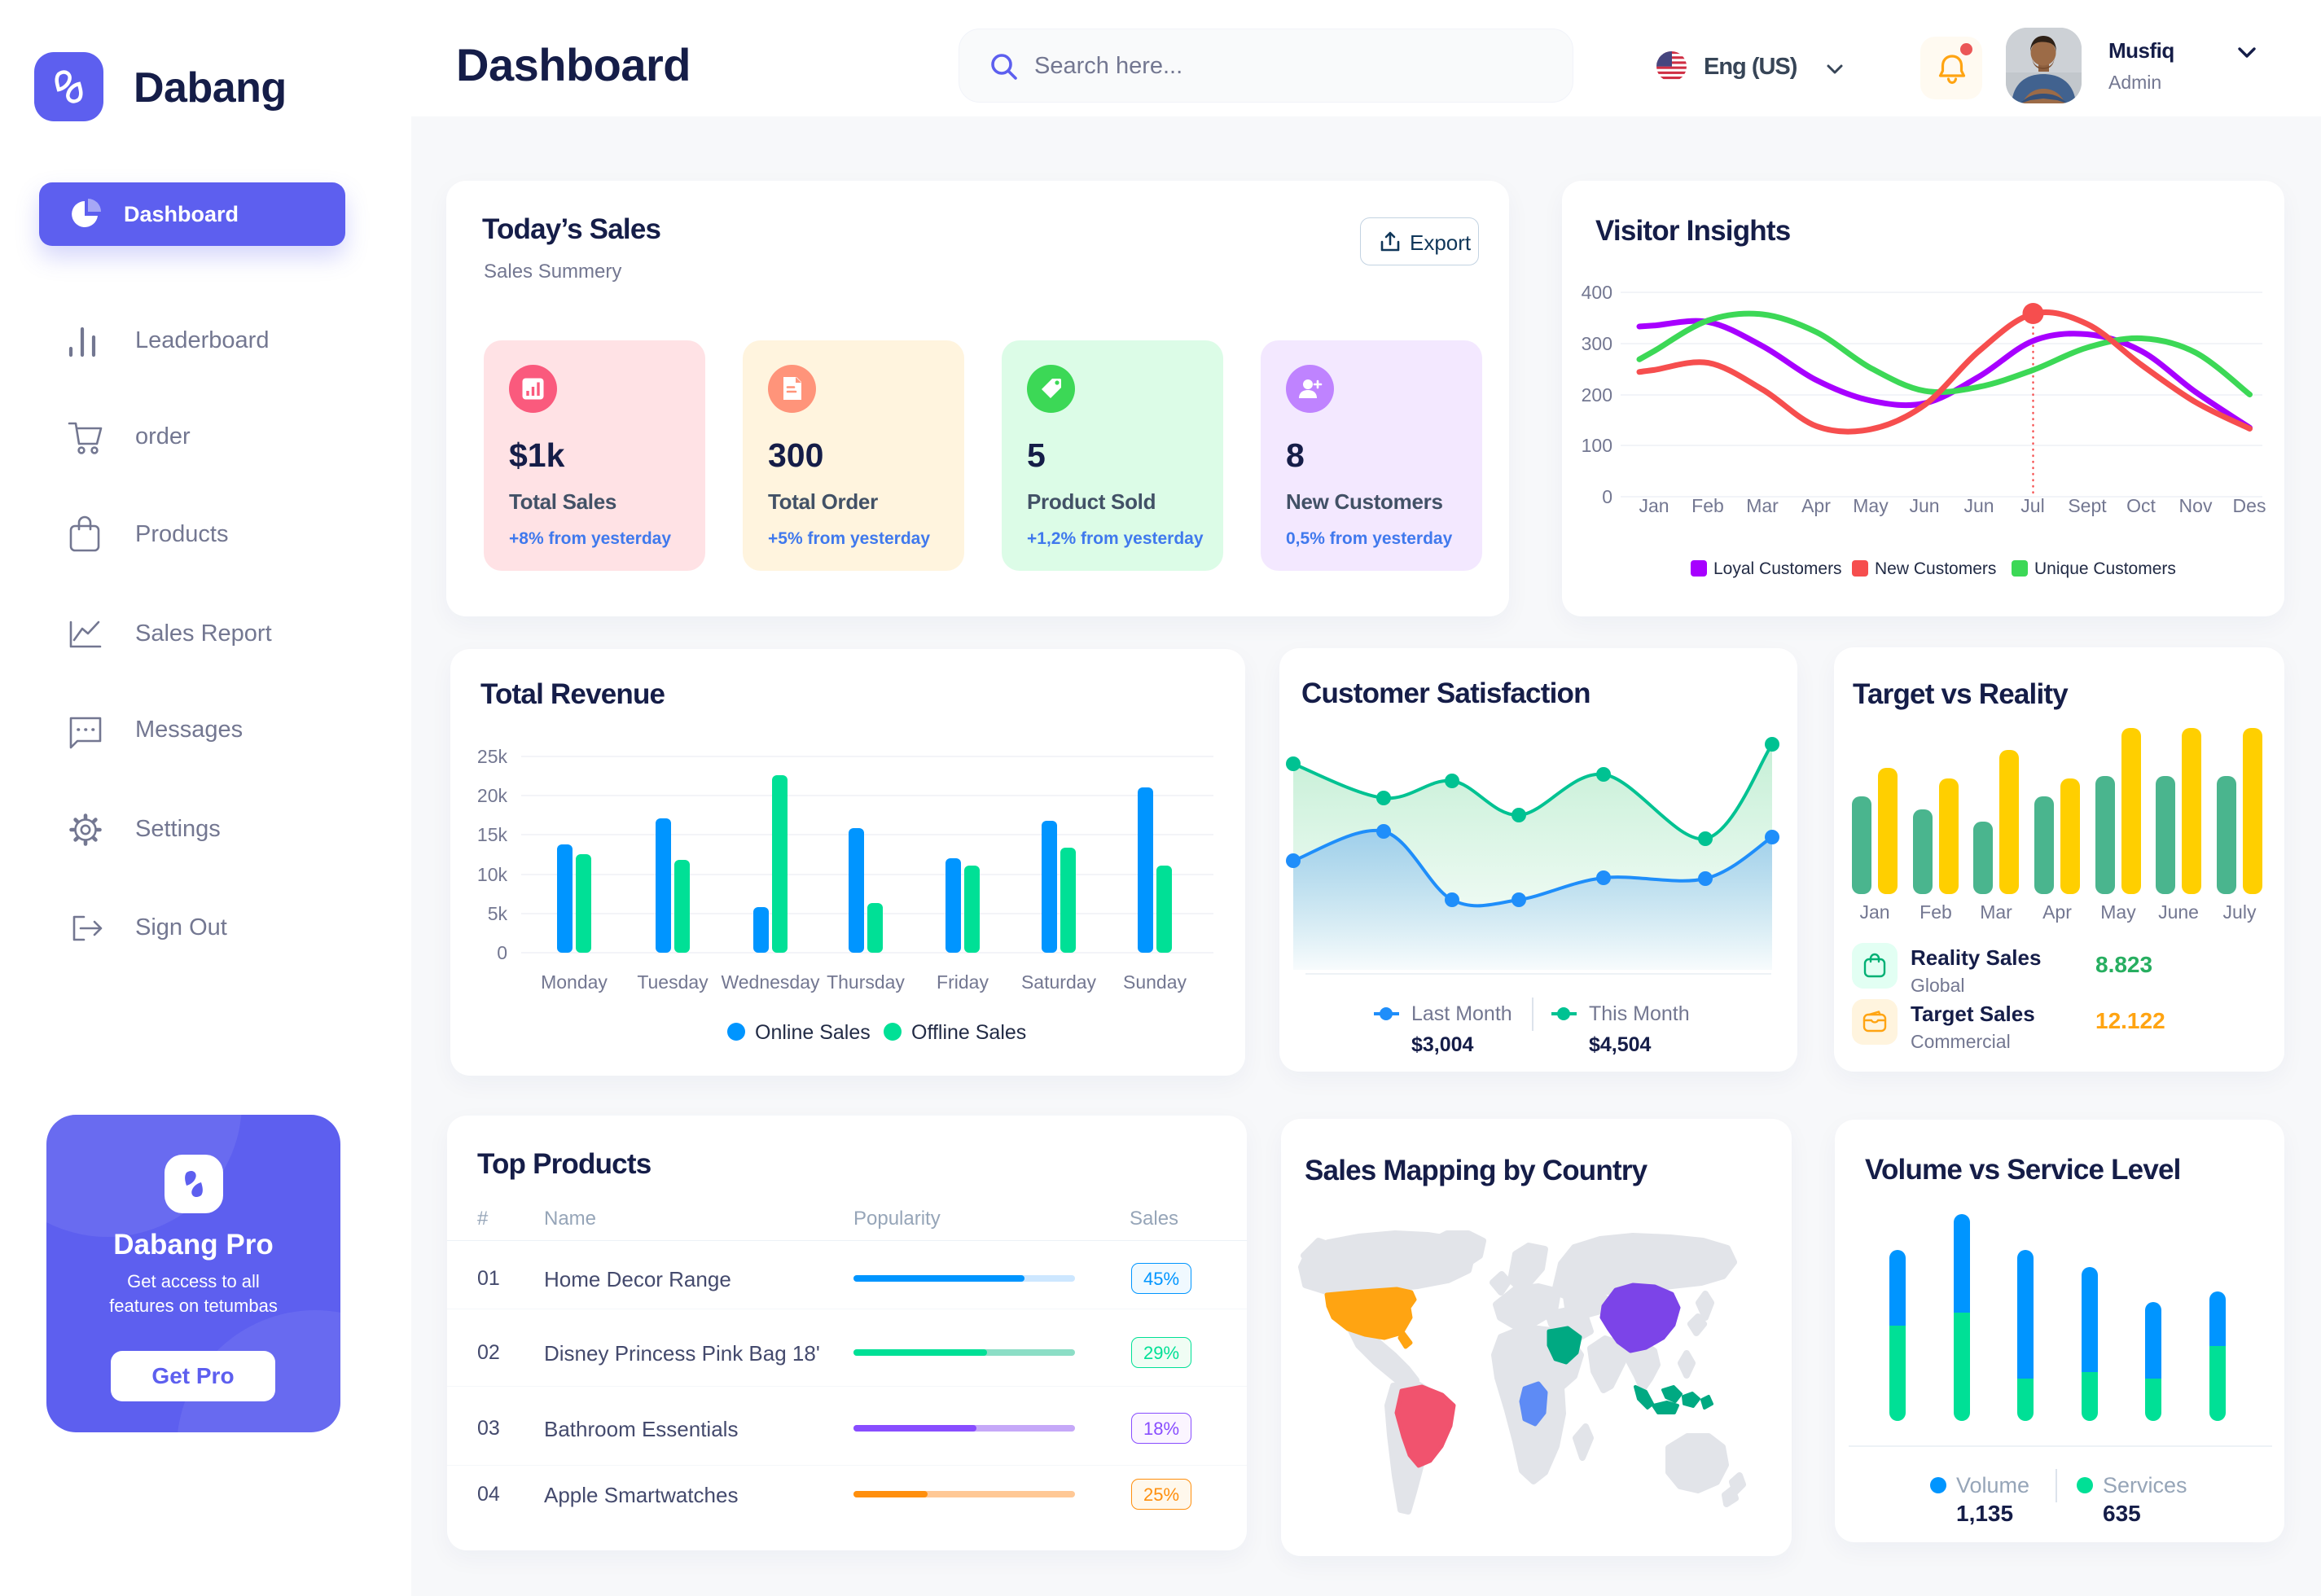 The height and width of the screenshot is (1596, 2321). I want to click on svg-text: Nov, so click(2196, 505).